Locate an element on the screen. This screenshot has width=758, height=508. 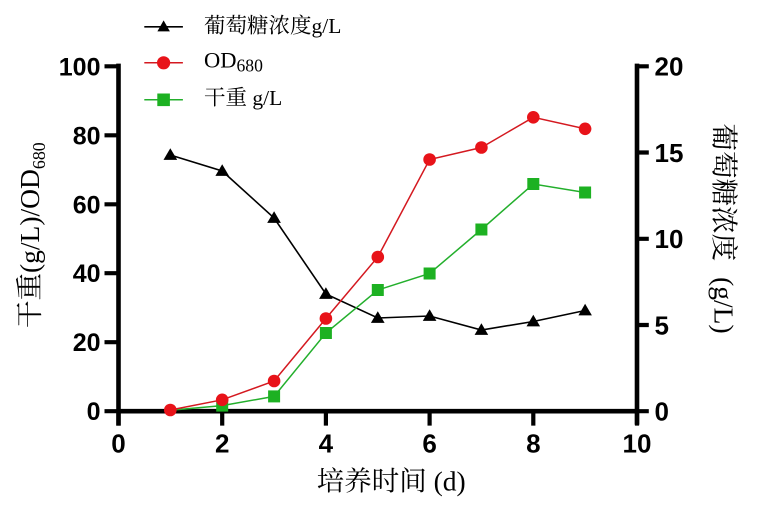
svg-text: 6 is located at coordinates (429, 444).